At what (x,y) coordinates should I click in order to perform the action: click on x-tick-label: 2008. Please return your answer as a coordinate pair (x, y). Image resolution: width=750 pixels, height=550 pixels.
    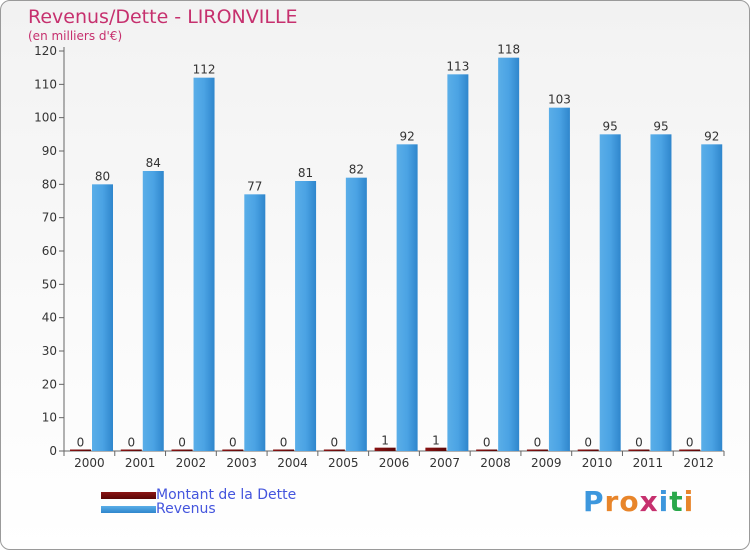
    Looking at the image, I should click on (495, 463).